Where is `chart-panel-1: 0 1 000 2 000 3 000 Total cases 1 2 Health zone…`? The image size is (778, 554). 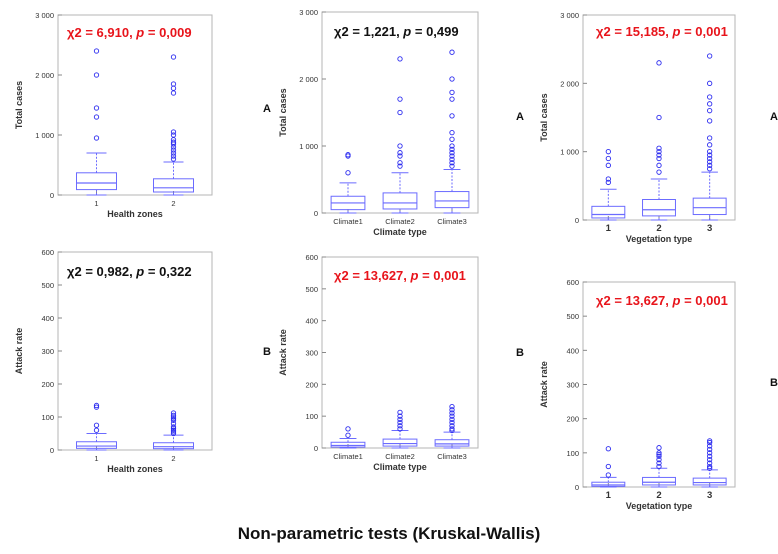
chart-panel-1: 0 1 000 2 000 3 000 Total cases 1 2 Health zone… is located at coordinates (142, 115).